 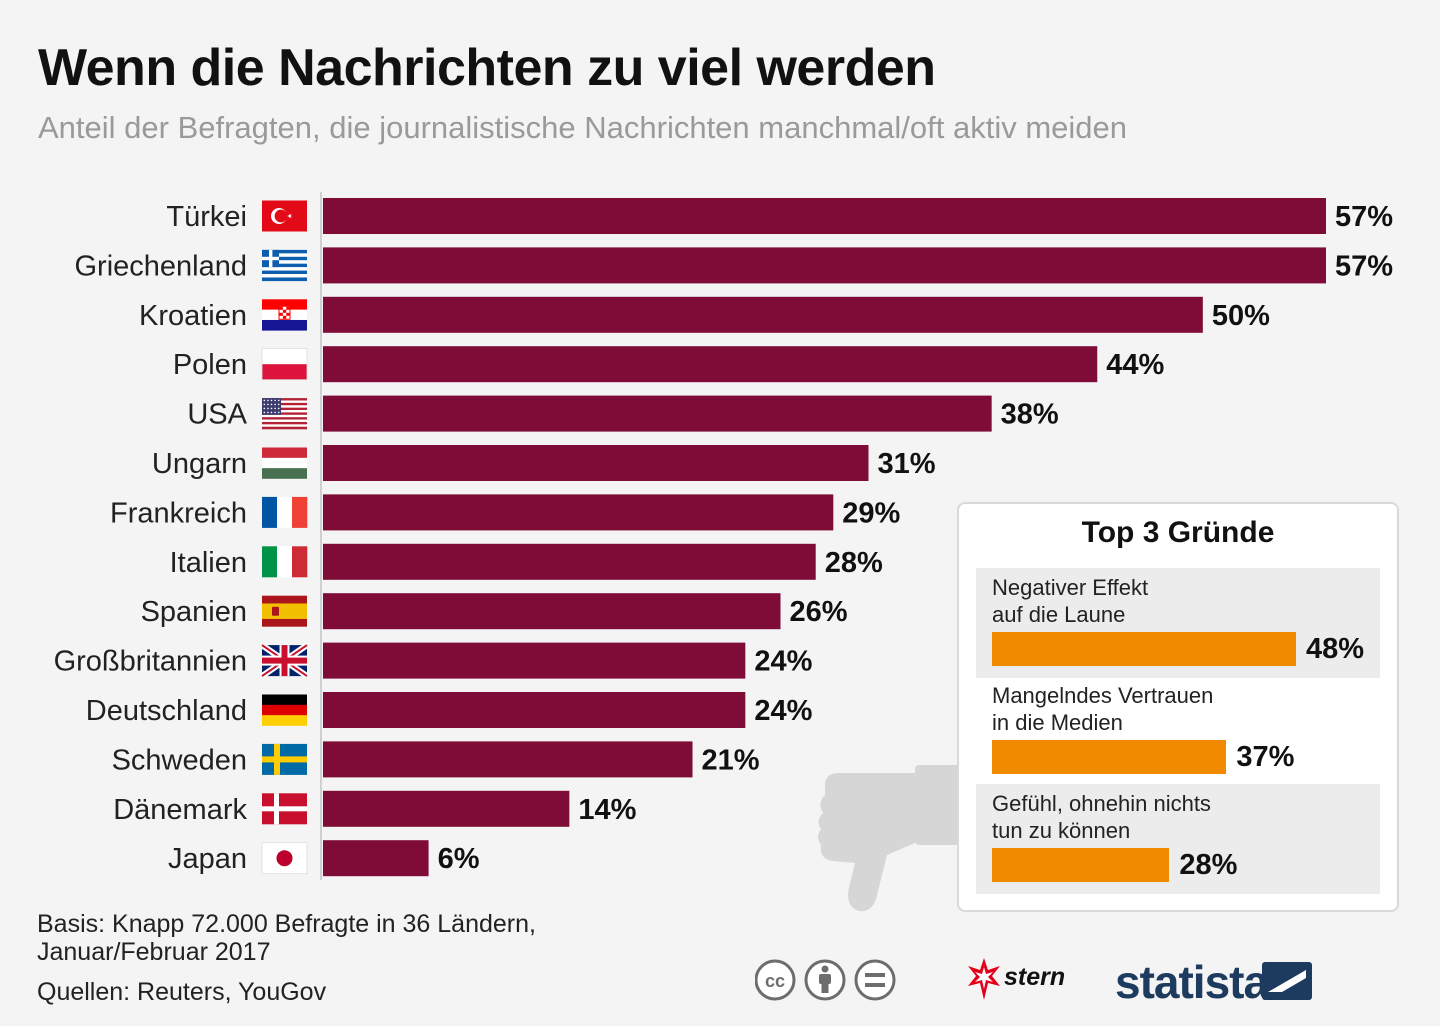 I want to click on value-label: 28%, so click(x=854, y=563).